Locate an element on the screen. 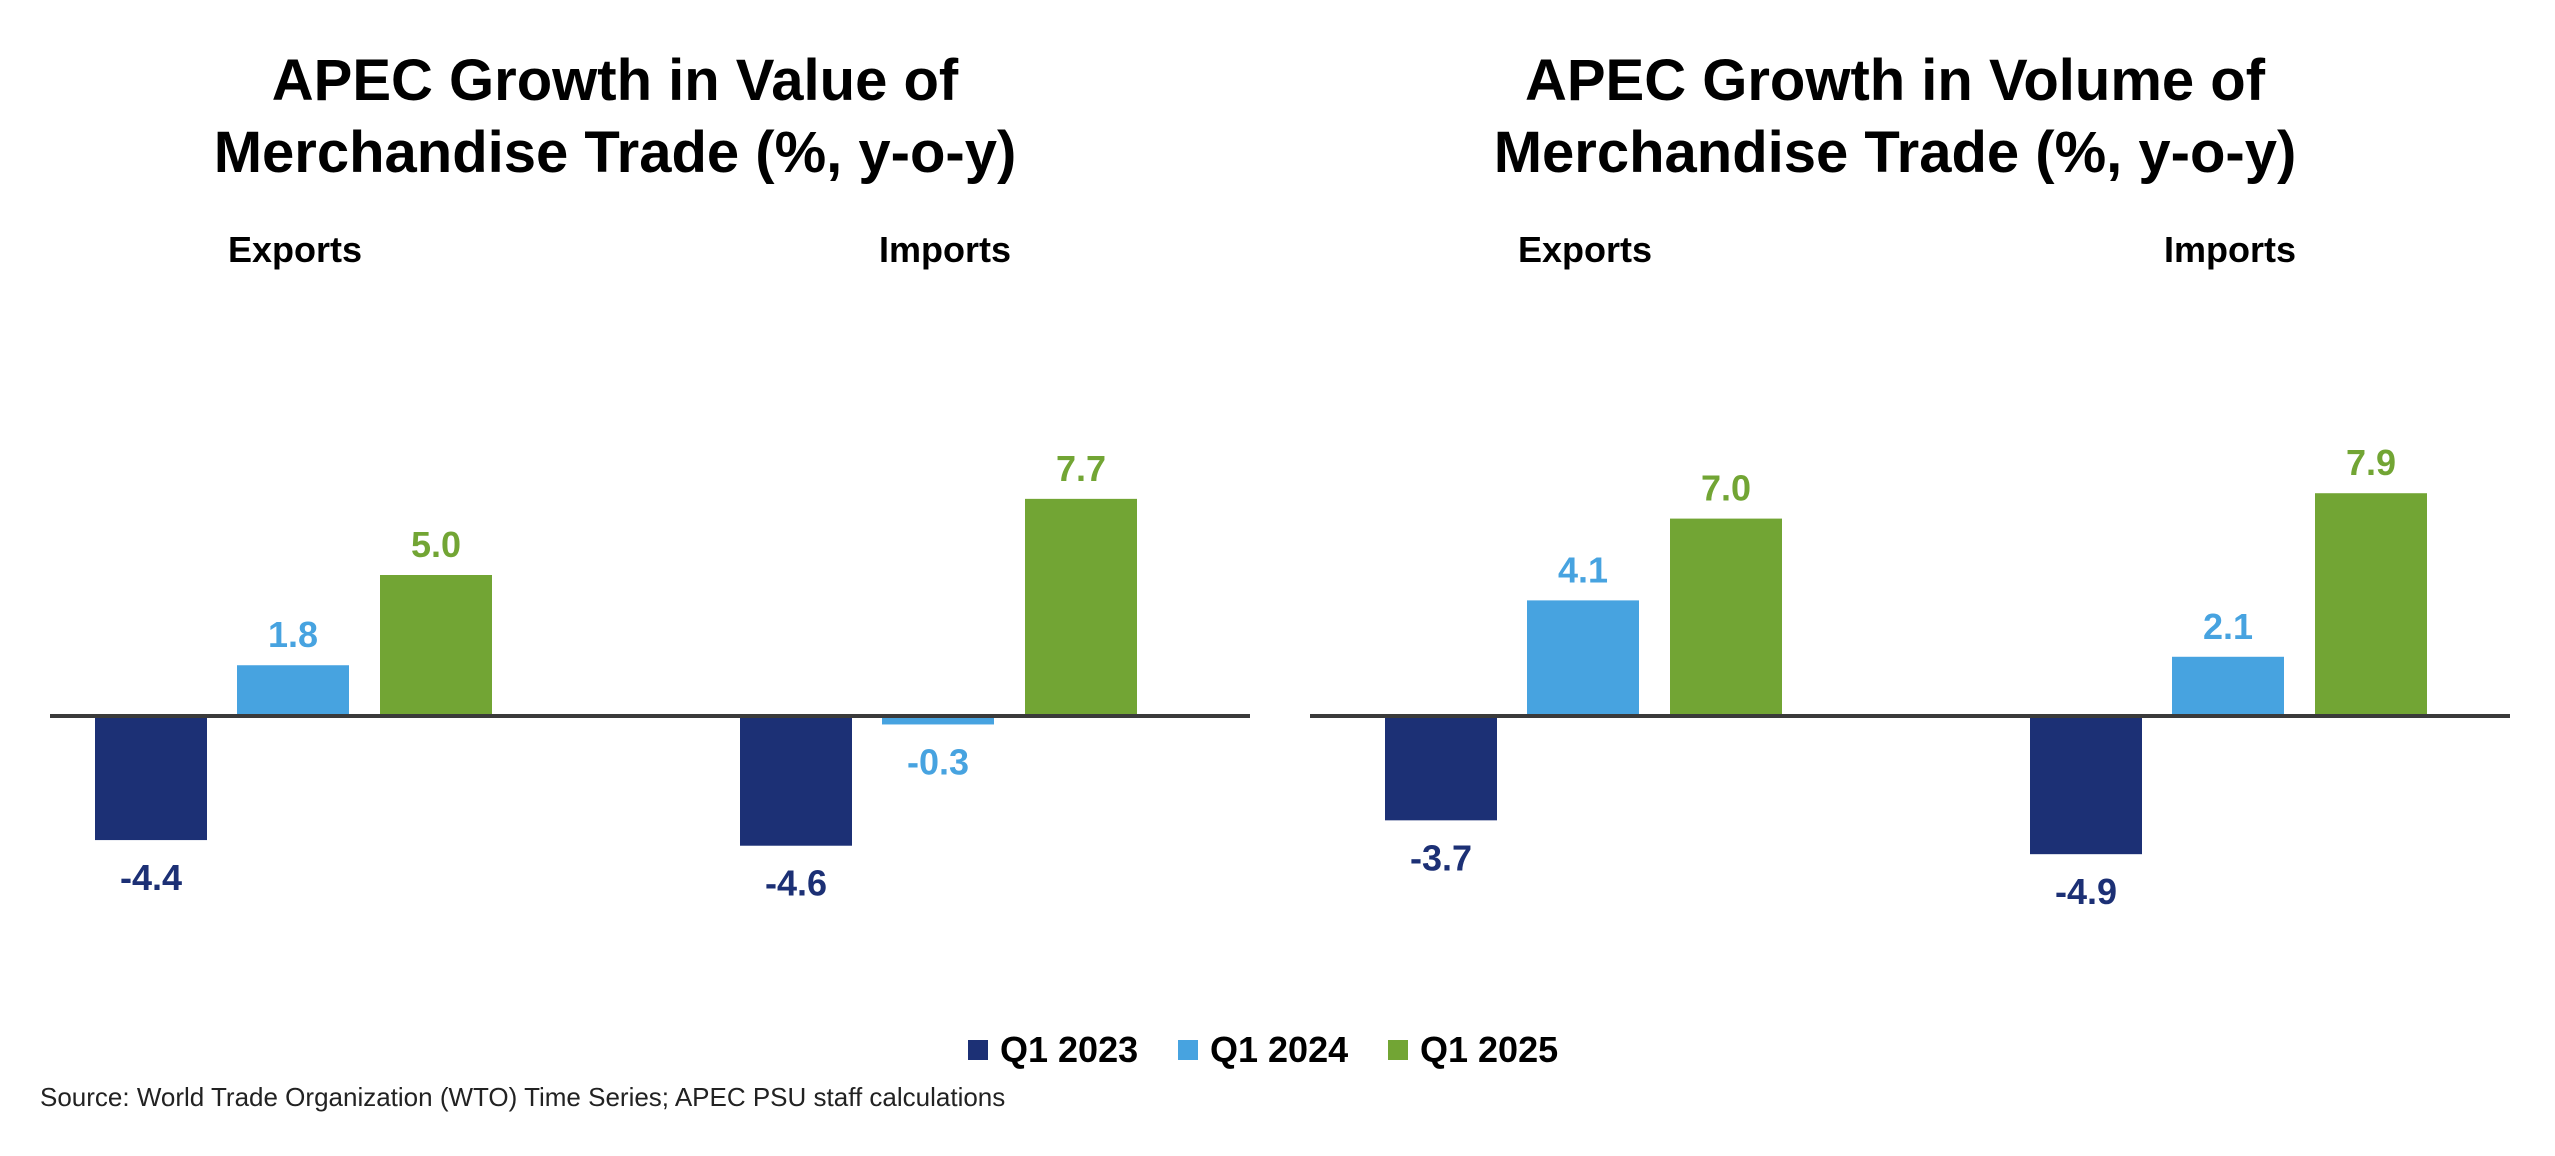 The image size is (2555, 1156). value-data-label-exports-q1-2024: 1.8 is located at coordinates (293, 634).